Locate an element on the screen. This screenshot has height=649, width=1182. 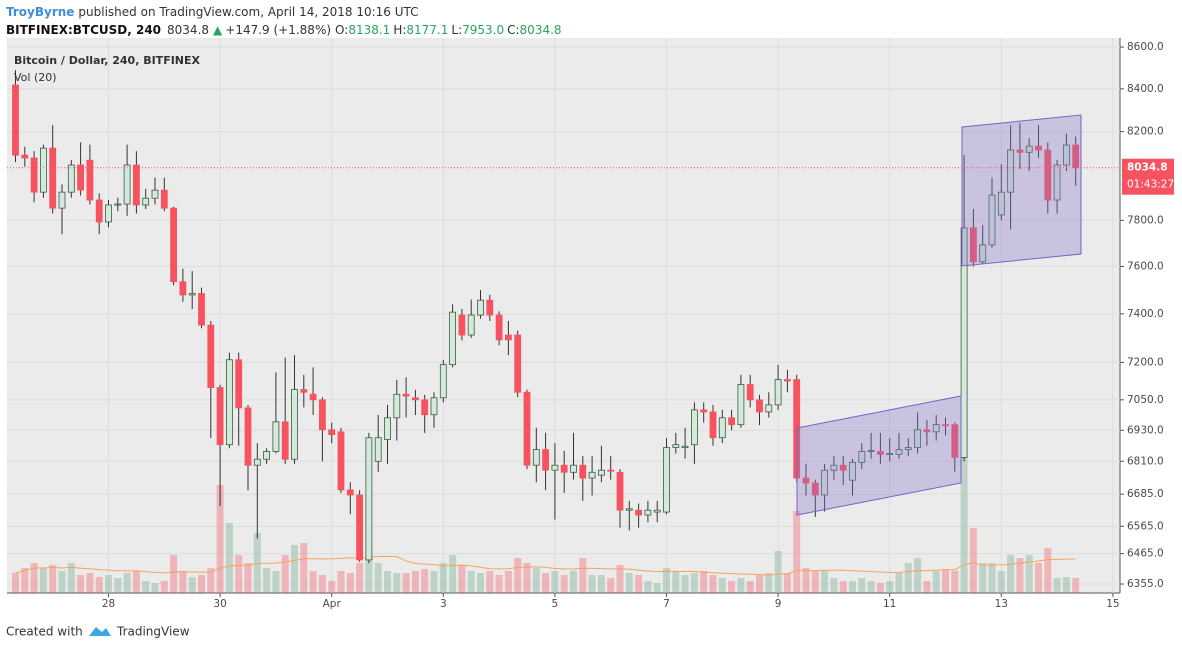
legend-title: Bitcoin / Dollar, 240, BITFINEX is located at coordinates (107, 60).